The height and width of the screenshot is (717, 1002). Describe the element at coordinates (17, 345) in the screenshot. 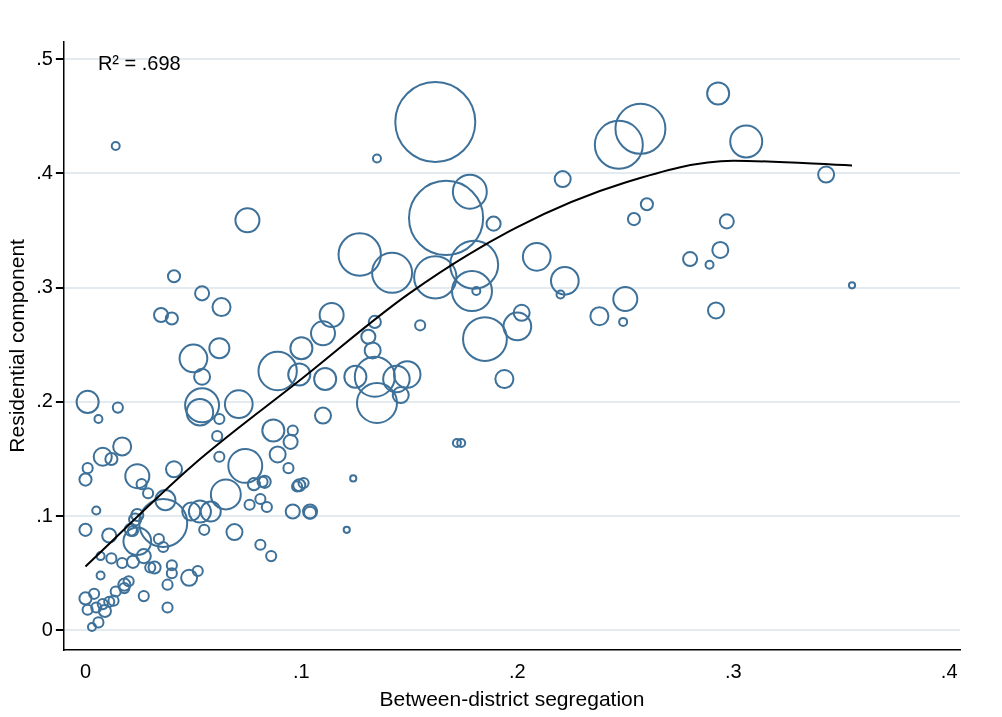

I see `y-axis-title: Residential component` at that location.